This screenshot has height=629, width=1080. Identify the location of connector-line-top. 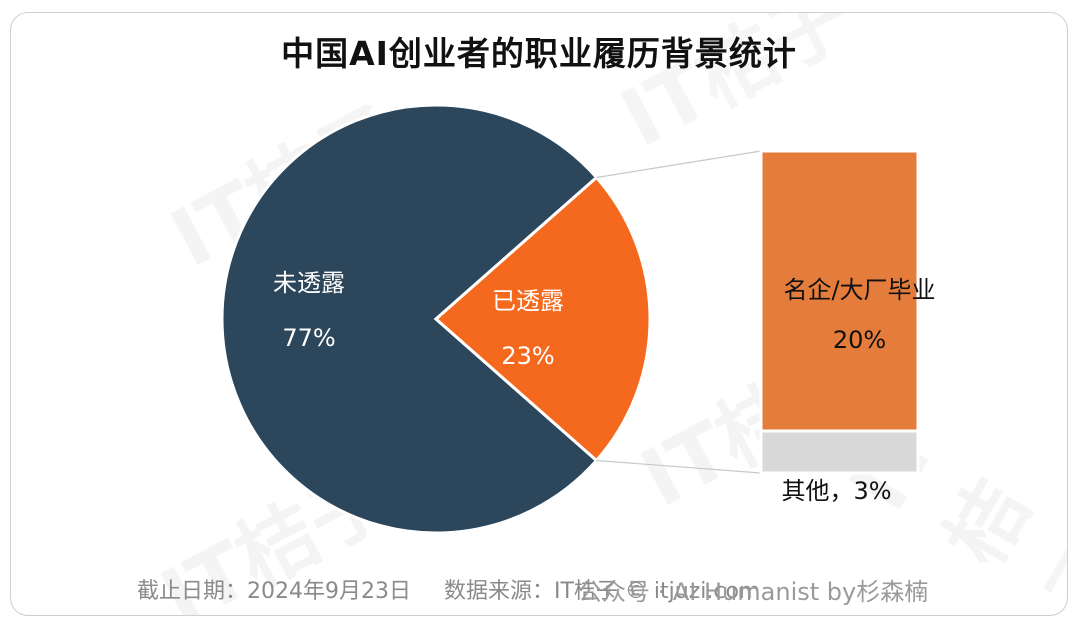
(679, 164).